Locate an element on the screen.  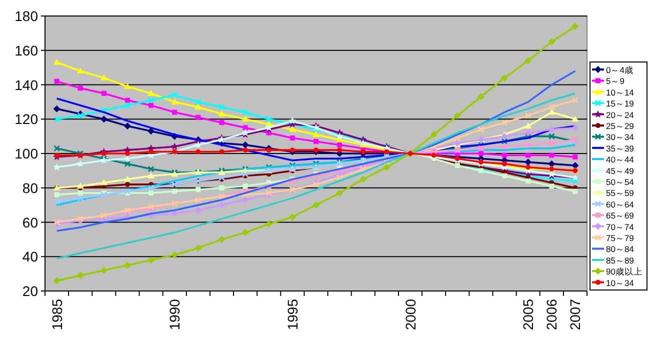
y-tick-label: 100 is located at coordinates (26, 154).